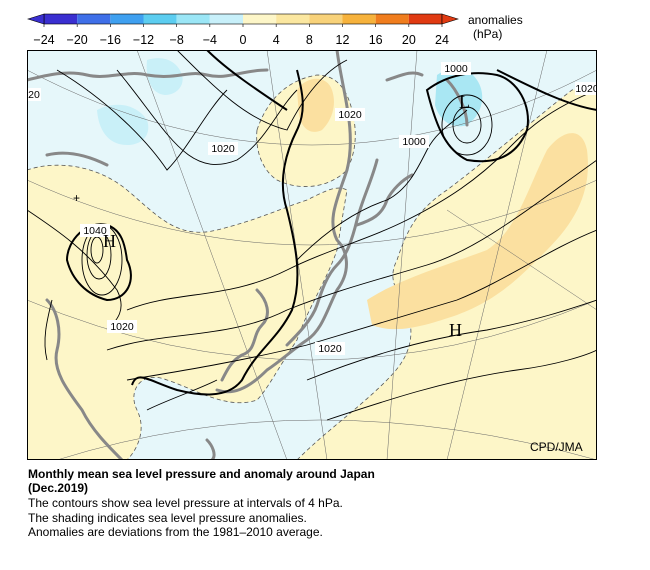 Image resolution: width=650 pixels, height=570 pixels. What do you see at coordinates (143, 40) in the screenshot?
I see `colorbar-tick-label: −12` at bounding box center [143, 40].